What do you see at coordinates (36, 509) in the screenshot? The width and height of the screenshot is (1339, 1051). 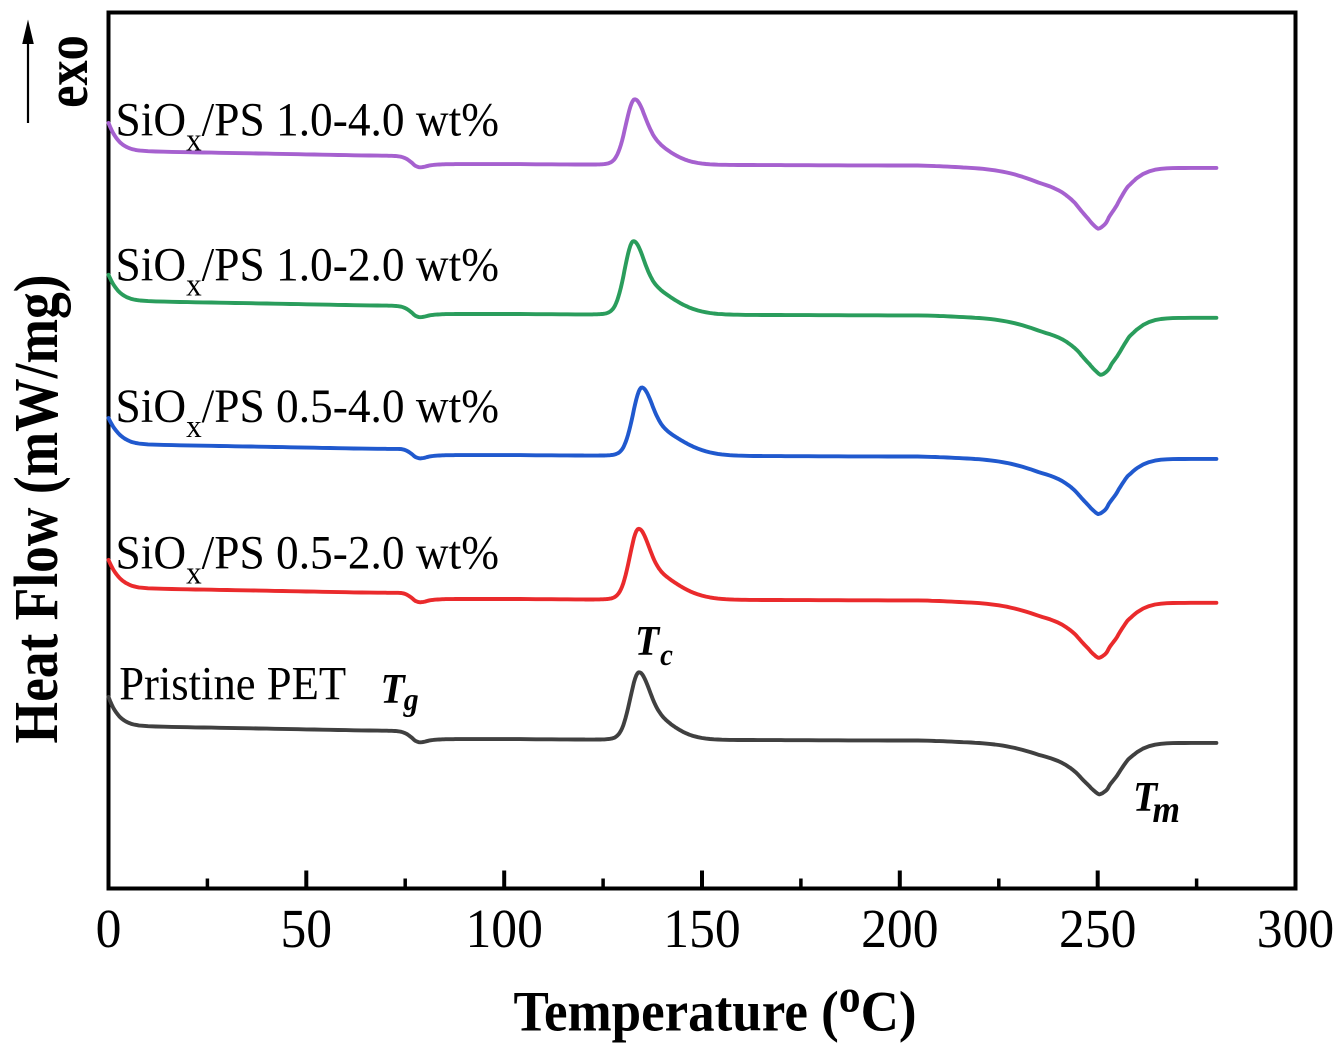 I see `svg-text: Heat Flow (mW/mg)` at bounding box center [36, 509].